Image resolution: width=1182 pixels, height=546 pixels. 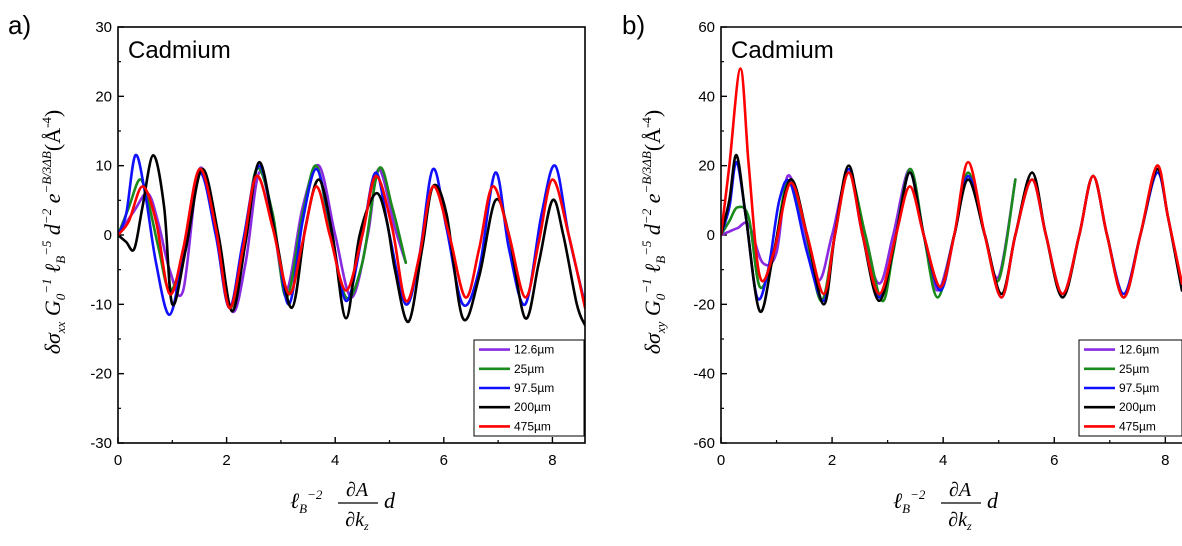 What do you see at coordinates (101, 374) in the screenshot?
I see `panel-a-ytick-label: -20` at bounding box center [101, 374].